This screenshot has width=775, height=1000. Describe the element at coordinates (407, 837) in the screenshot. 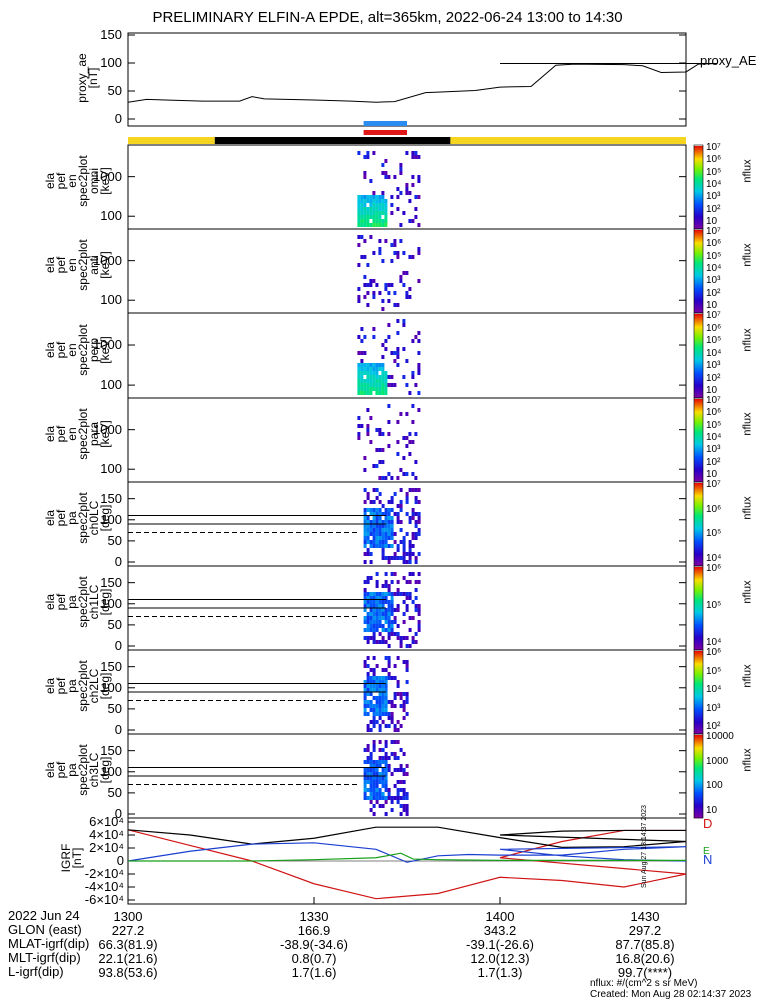

I see `igrf-line` at that location.